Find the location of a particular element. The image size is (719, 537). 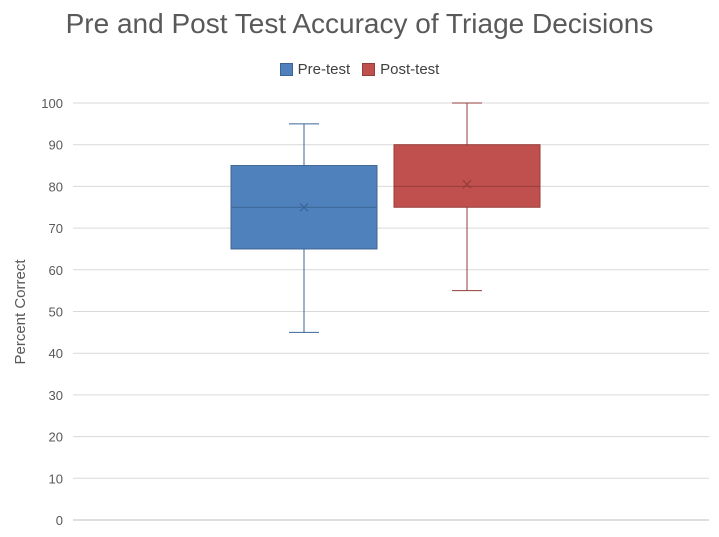

legend-item-post-test: Post-test is located at coordinates (400, 69).